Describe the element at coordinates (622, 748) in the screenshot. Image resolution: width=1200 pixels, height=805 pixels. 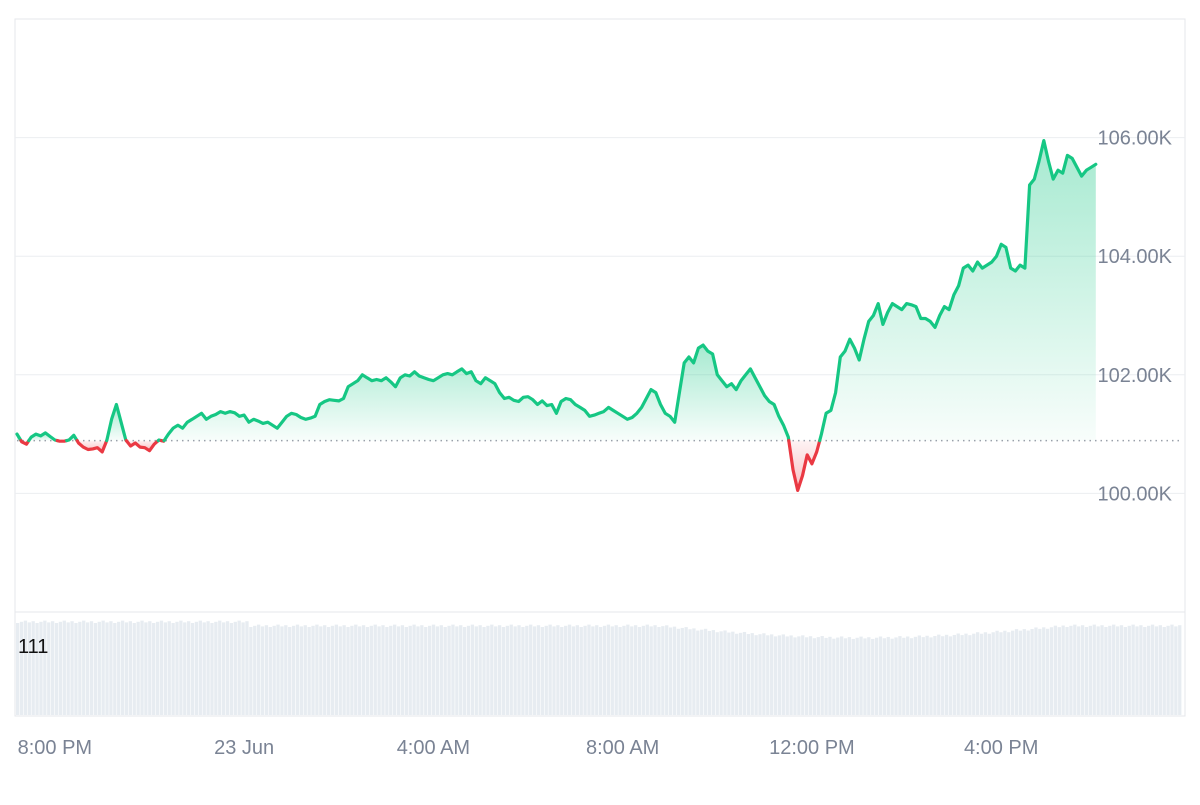
I see `x-tick-label-3: 8:00 AM` at that location.